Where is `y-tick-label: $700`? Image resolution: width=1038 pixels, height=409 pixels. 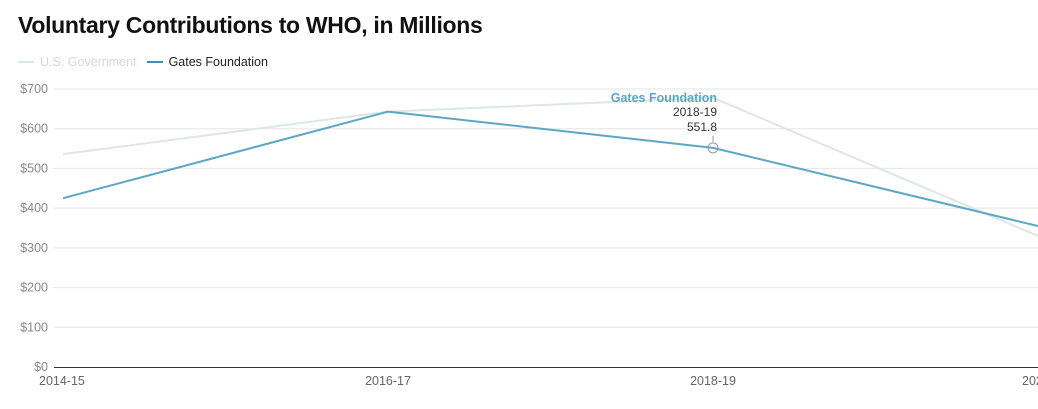 y-tick-label: $700 is located at coordinates (34, 89).